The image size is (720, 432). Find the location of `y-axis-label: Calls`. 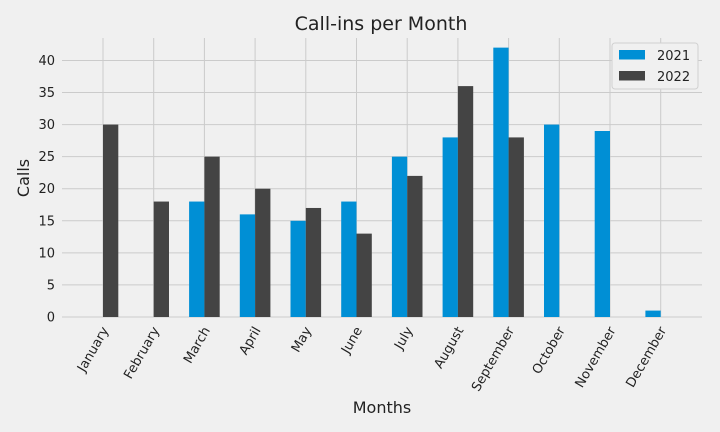

y-axis-label: Calls is located at coordinates (23, 178).